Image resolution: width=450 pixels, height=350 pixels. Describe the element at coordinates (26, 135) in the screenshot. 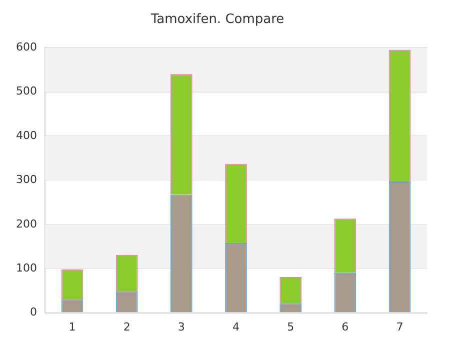

I see `y-tick-label: 400` at that location.